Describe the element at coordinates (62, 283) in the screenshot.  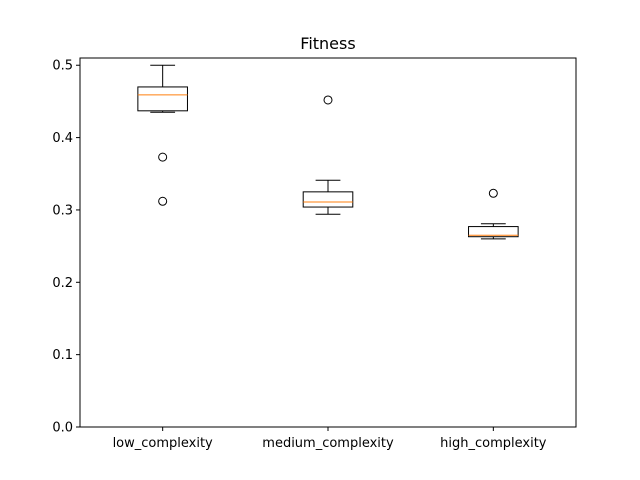
I see `y-tick-label: 0.2` at that location.